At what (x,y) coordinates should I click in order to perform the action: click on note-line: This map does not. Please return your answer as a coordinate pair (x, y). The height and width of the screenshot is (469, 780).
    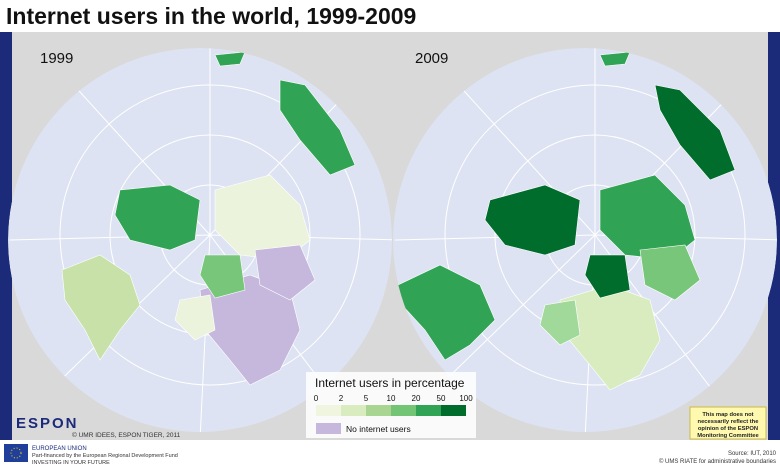
    Looking at the image, I should click on (727, 415).